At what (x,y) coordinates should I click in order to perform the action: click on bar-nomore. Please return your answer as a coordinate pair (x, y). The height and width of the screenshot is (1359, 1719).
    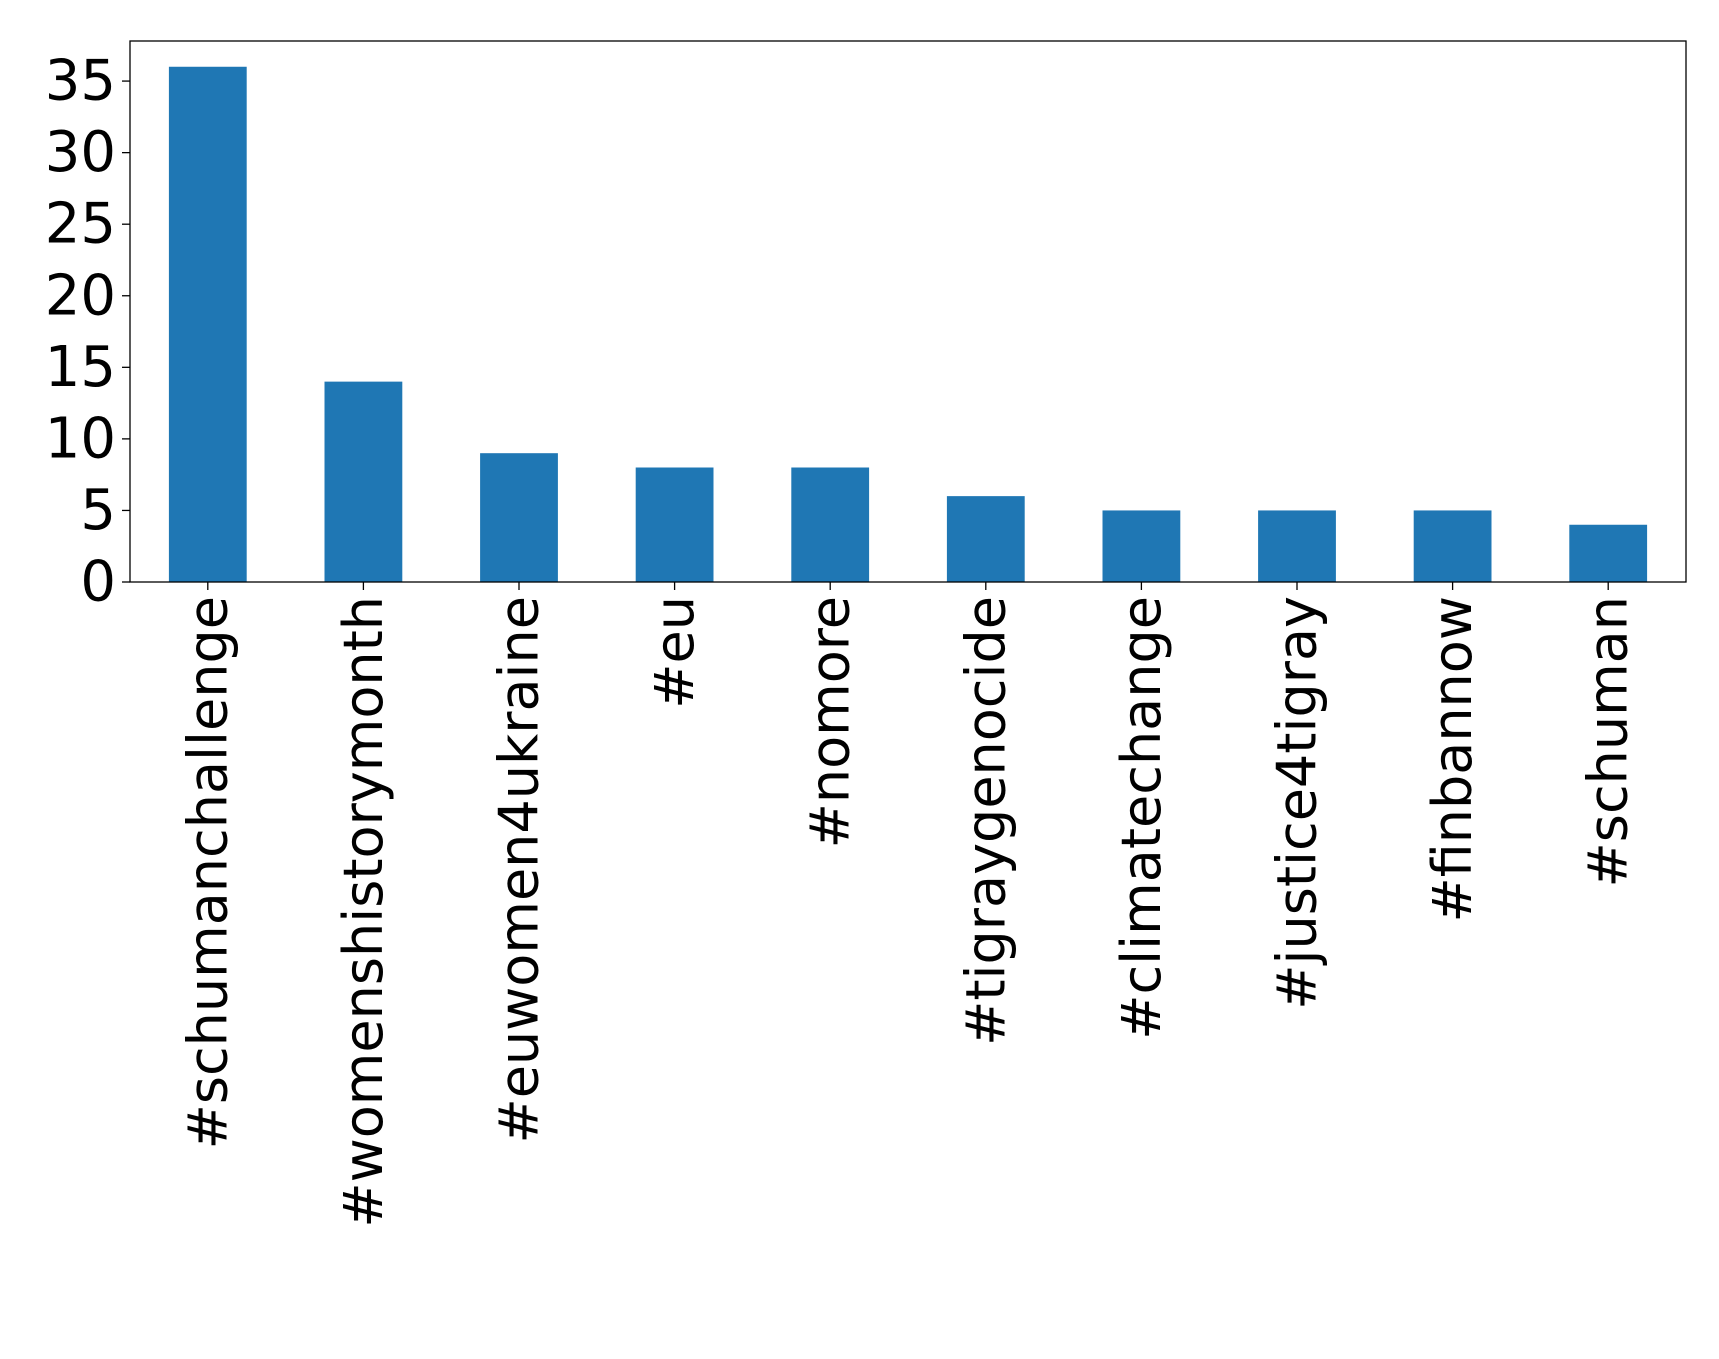
    Looking at the image, I should click on (830, 524).